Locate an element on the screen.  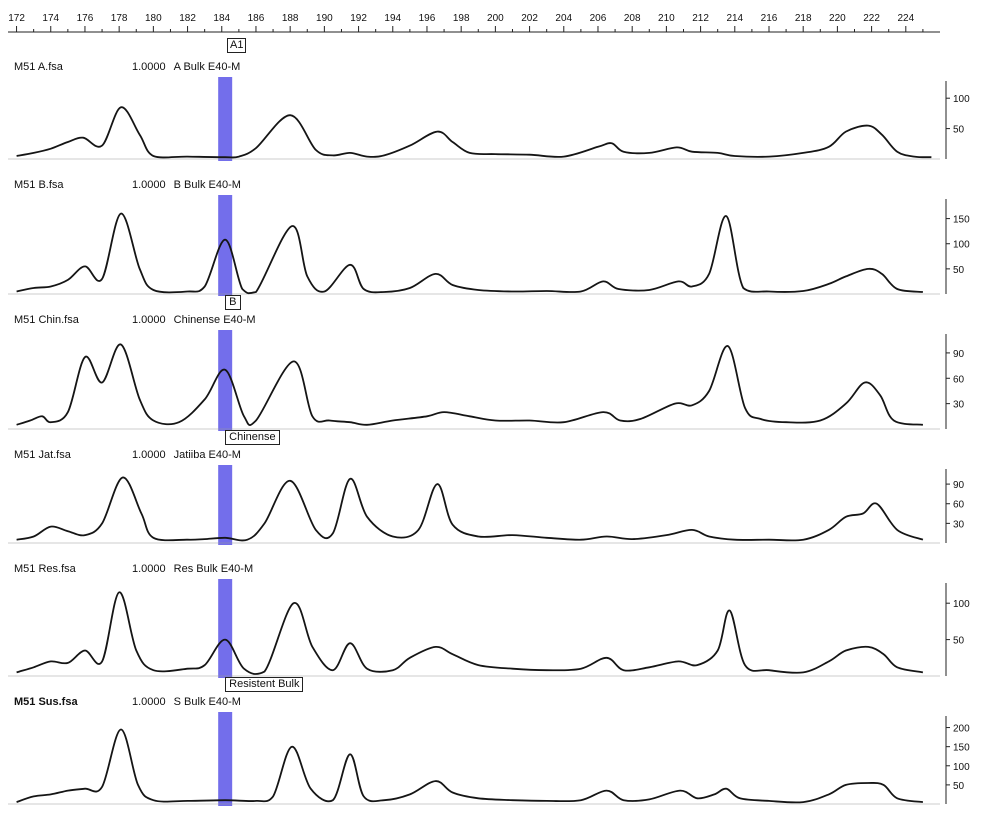
trace-plot: 200 150 100 50 is located at coordinates (489, 759).